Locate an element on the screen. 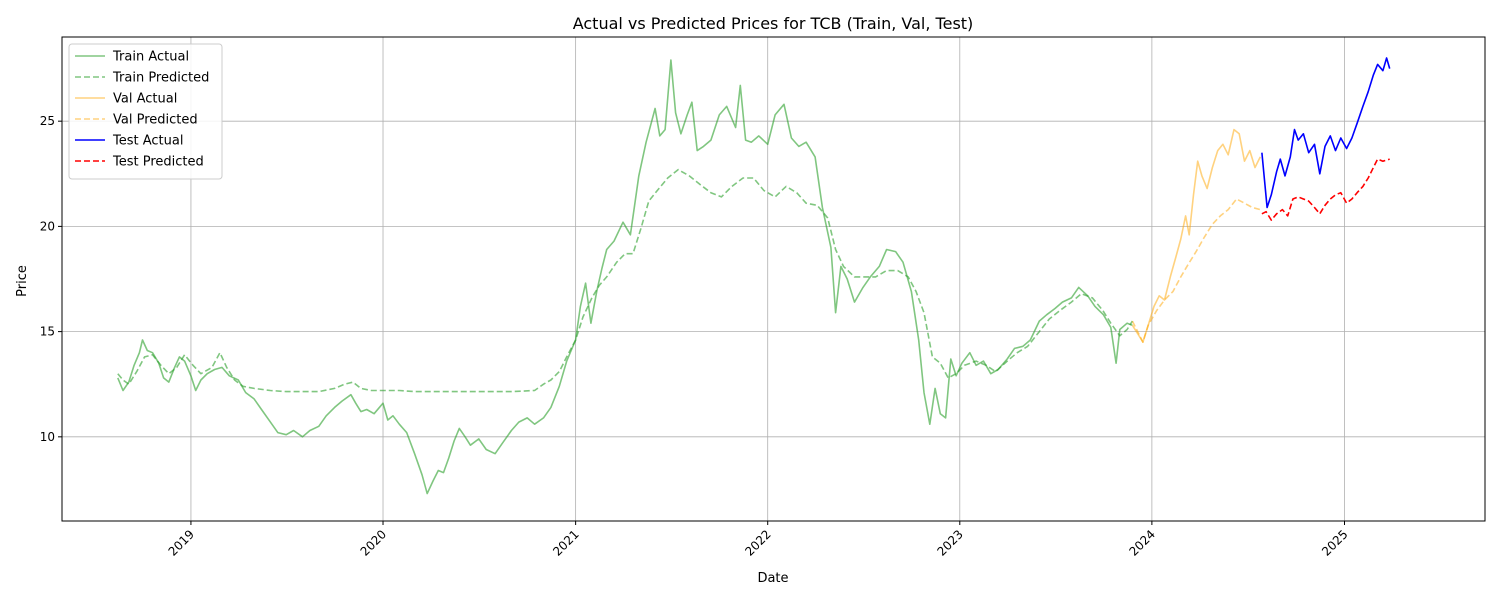 This screenshot has width=1500, height=600. series-line-val-actual is located at coordinates (1196, 235).